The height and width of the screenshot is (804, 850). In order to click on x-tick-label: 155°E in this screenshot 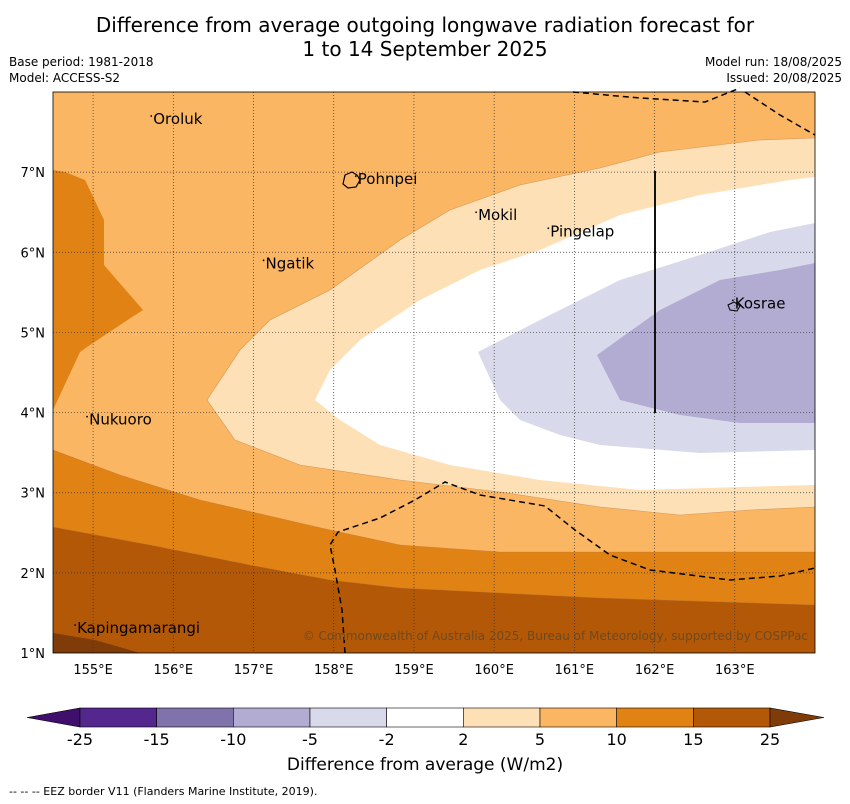, I will do `click(93, 670)`.